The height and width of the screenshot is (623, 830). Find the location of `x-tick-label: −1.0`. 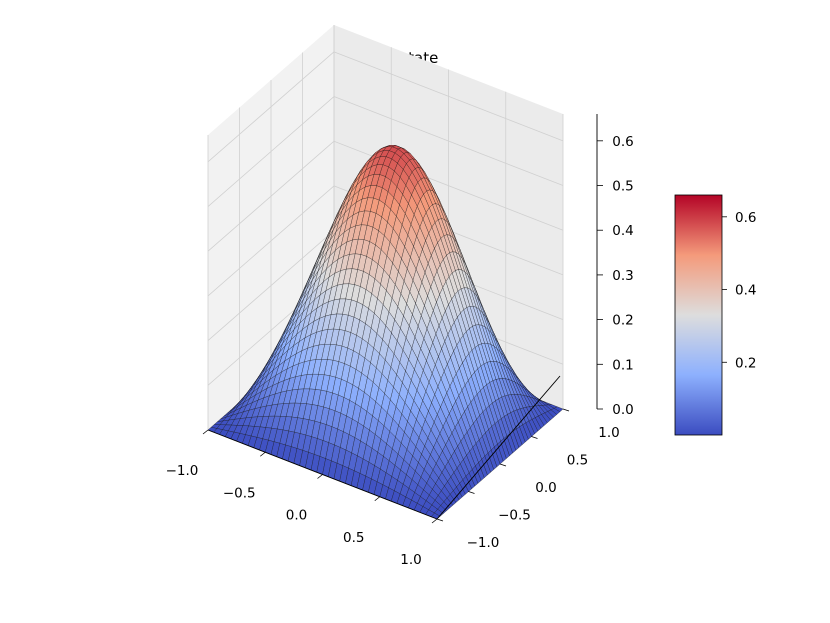

x-tick-label: −1.0 is located at coordinates (182, 471).